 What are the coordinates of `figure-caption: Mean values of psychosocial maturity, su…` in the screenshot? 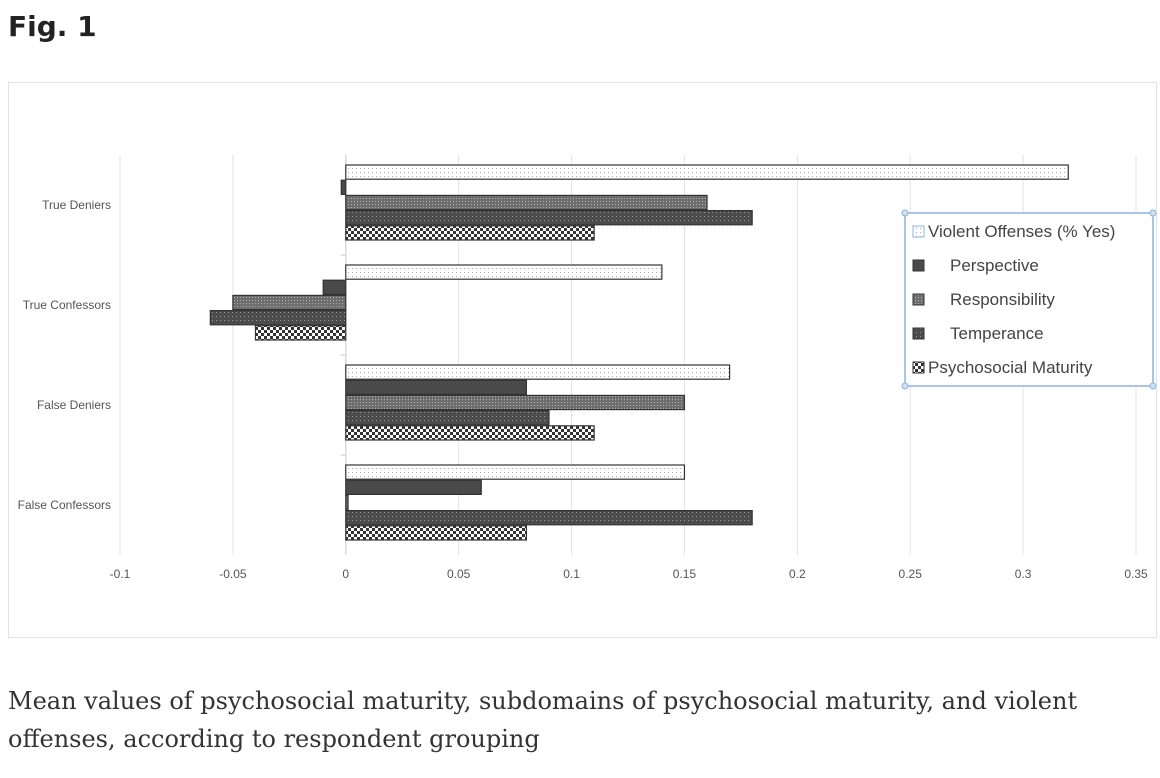 It's located at (543, 720).